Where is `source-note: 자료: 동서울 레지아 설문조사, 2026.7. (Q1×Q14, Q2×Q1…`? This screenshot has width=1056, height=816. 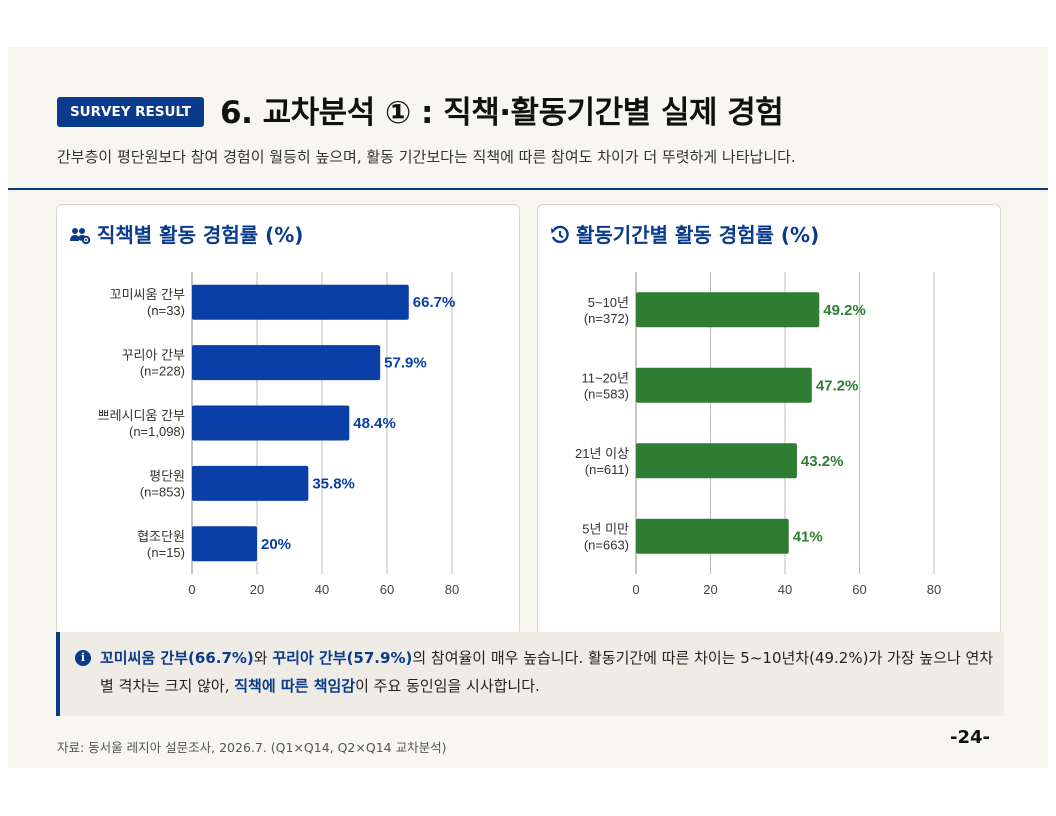 source-note: 자료: 동서울 레지아 설문조사, 2026.7. (Q1×Q14, Q2×Q1… is located at coordinates (252, 747).